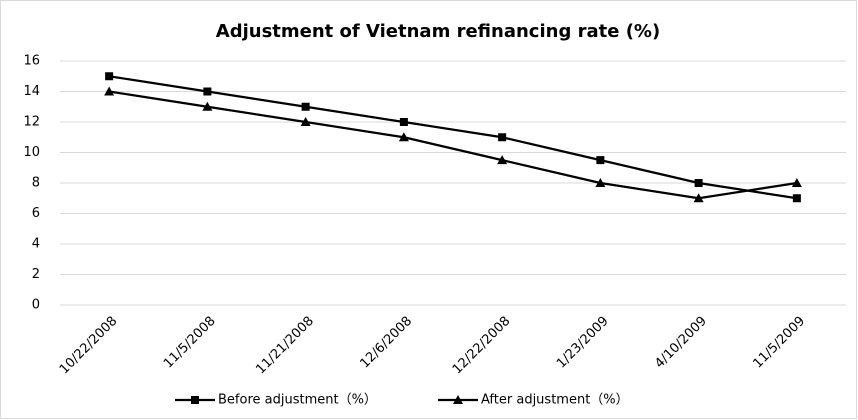  Describe the element at coordinates (31, 61) in the screenshot. I see `y-tick-label: 16` at that location.